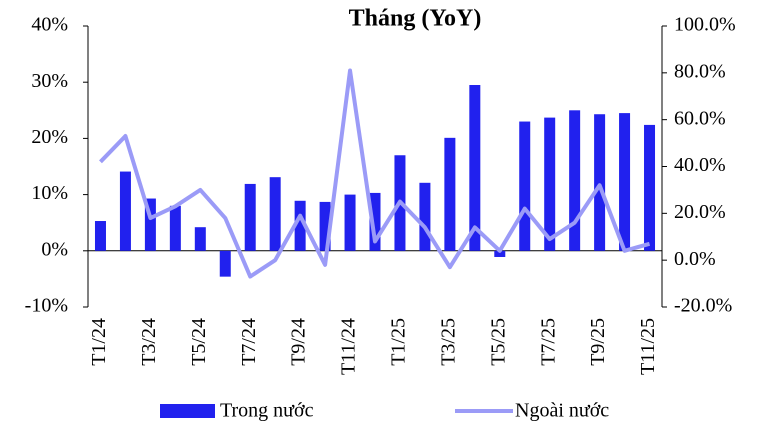  I want to click on y-tick-label: 10%, so click(49, 193).